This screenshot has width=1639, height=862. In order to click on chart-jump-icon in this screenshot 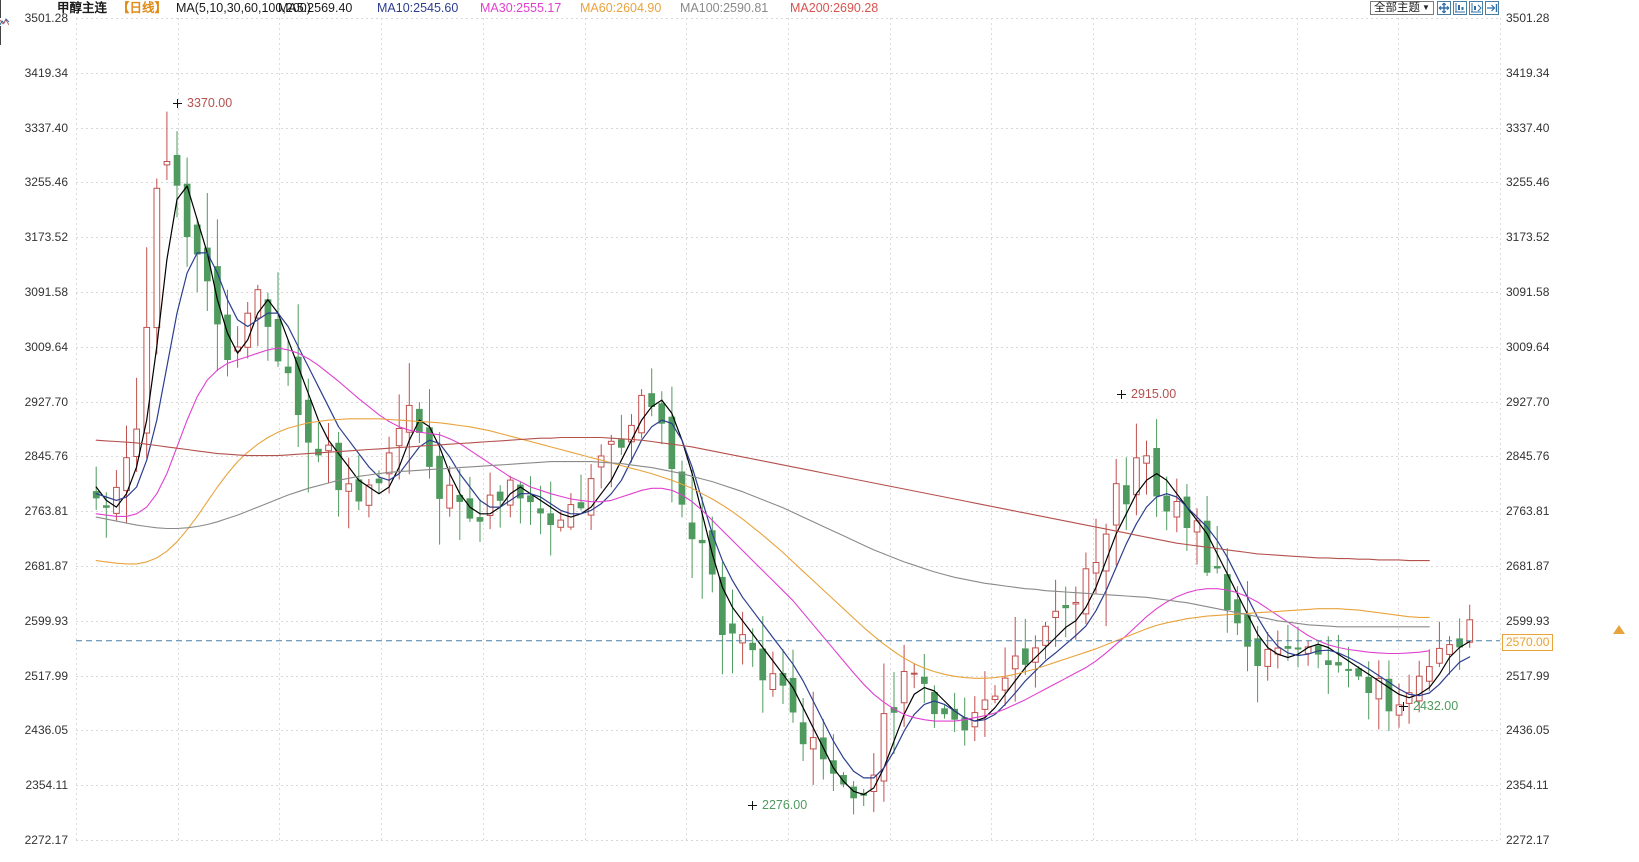, I will do `click(1492, 8)`.